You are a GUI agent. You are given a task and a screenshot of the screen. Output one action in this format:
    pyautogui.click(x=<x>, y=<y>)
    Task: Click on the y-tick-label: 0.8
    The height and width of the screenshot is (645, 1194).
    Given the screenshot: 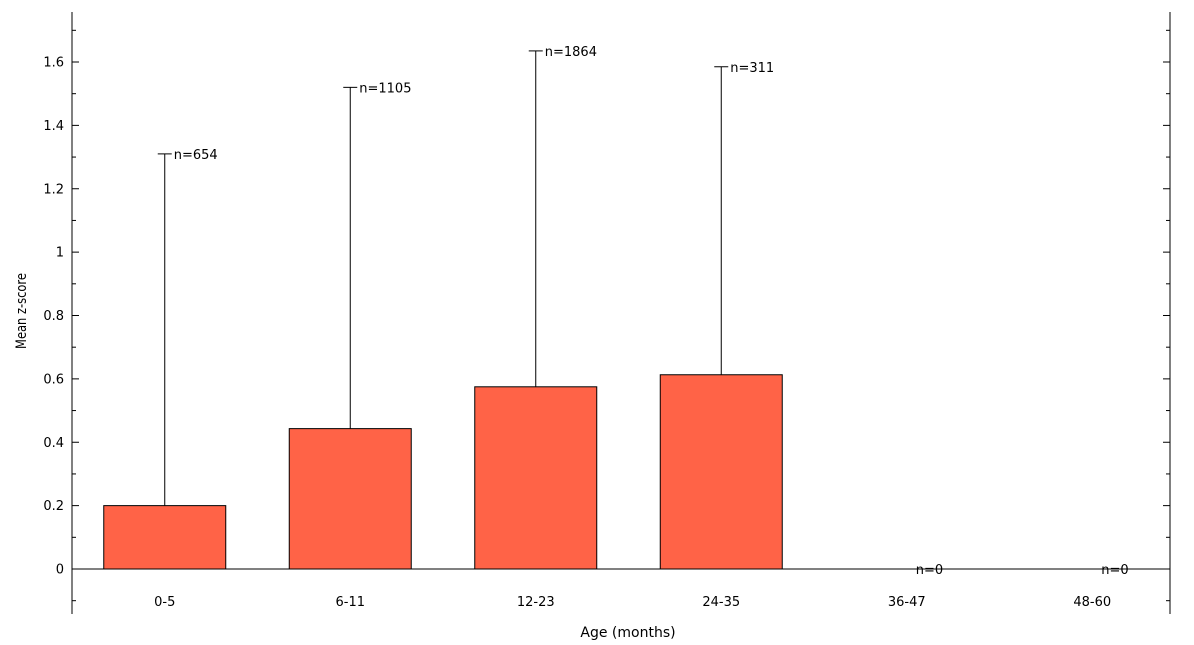 What is the action you would take?
    pyautogui.click(x=53, y=316)
    